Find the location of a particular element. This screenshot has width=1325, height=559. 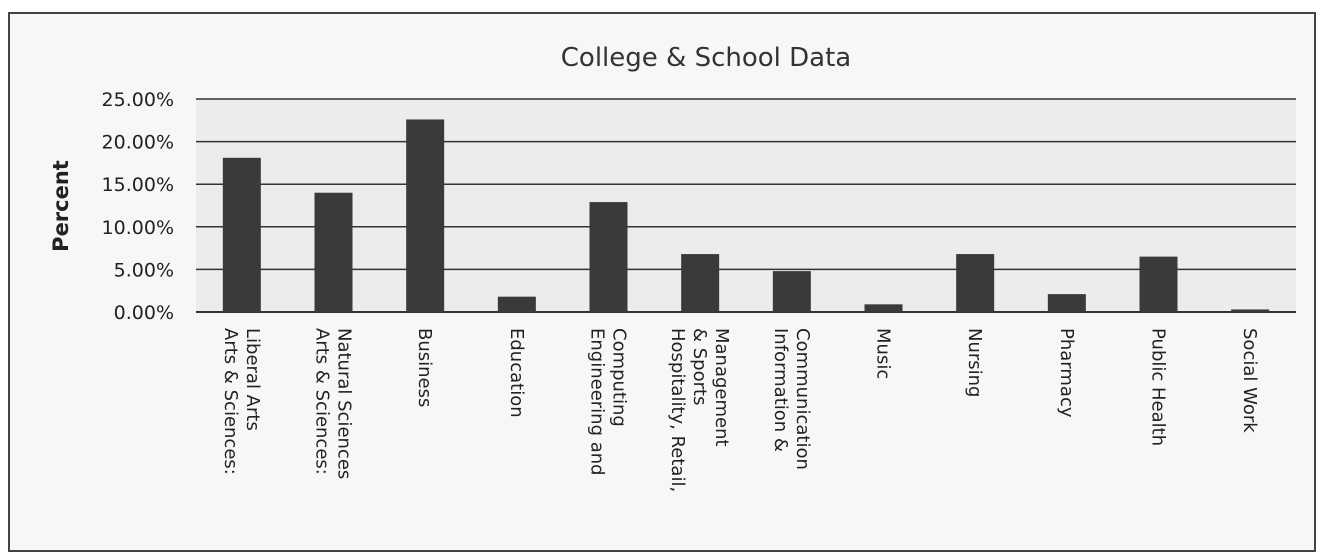

x-tick-label-line: & Sports is located at coordinates (699, 366).